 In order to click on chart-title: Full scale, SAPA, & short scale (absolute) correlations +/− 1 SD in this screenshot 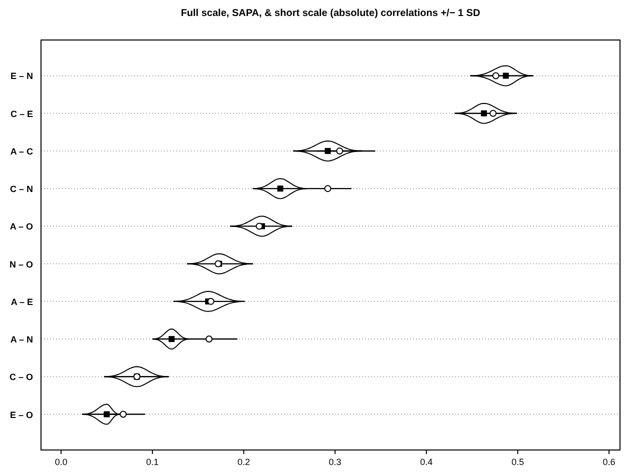, I will do `click(330, 13)`.